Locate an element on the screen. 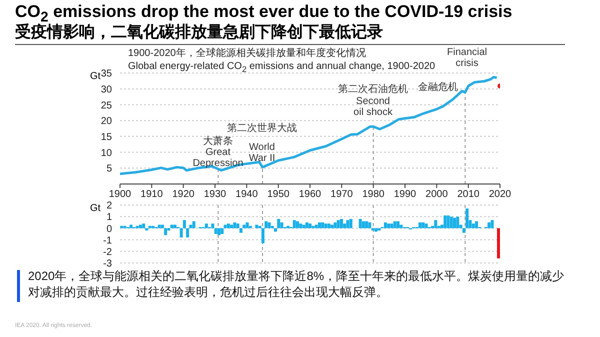 The width and height of the screenshot is (600, 337). annotation: 金融危机 is located at coordinates (438, 87).